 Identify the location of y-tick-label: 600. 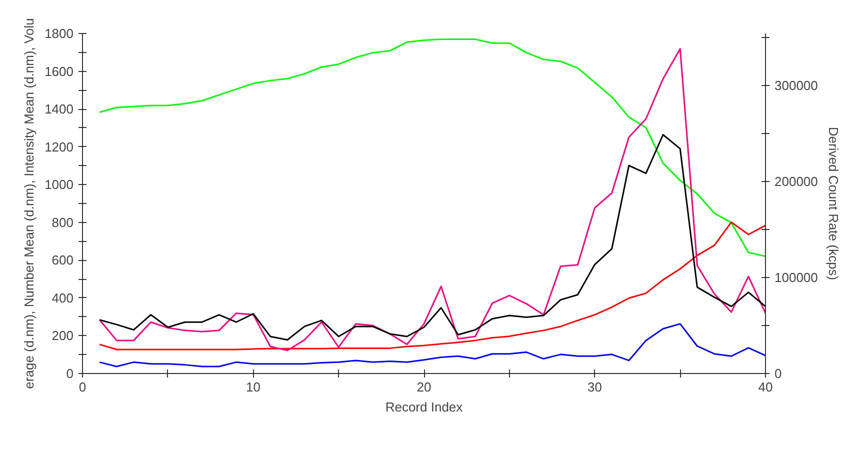
(63, 260).